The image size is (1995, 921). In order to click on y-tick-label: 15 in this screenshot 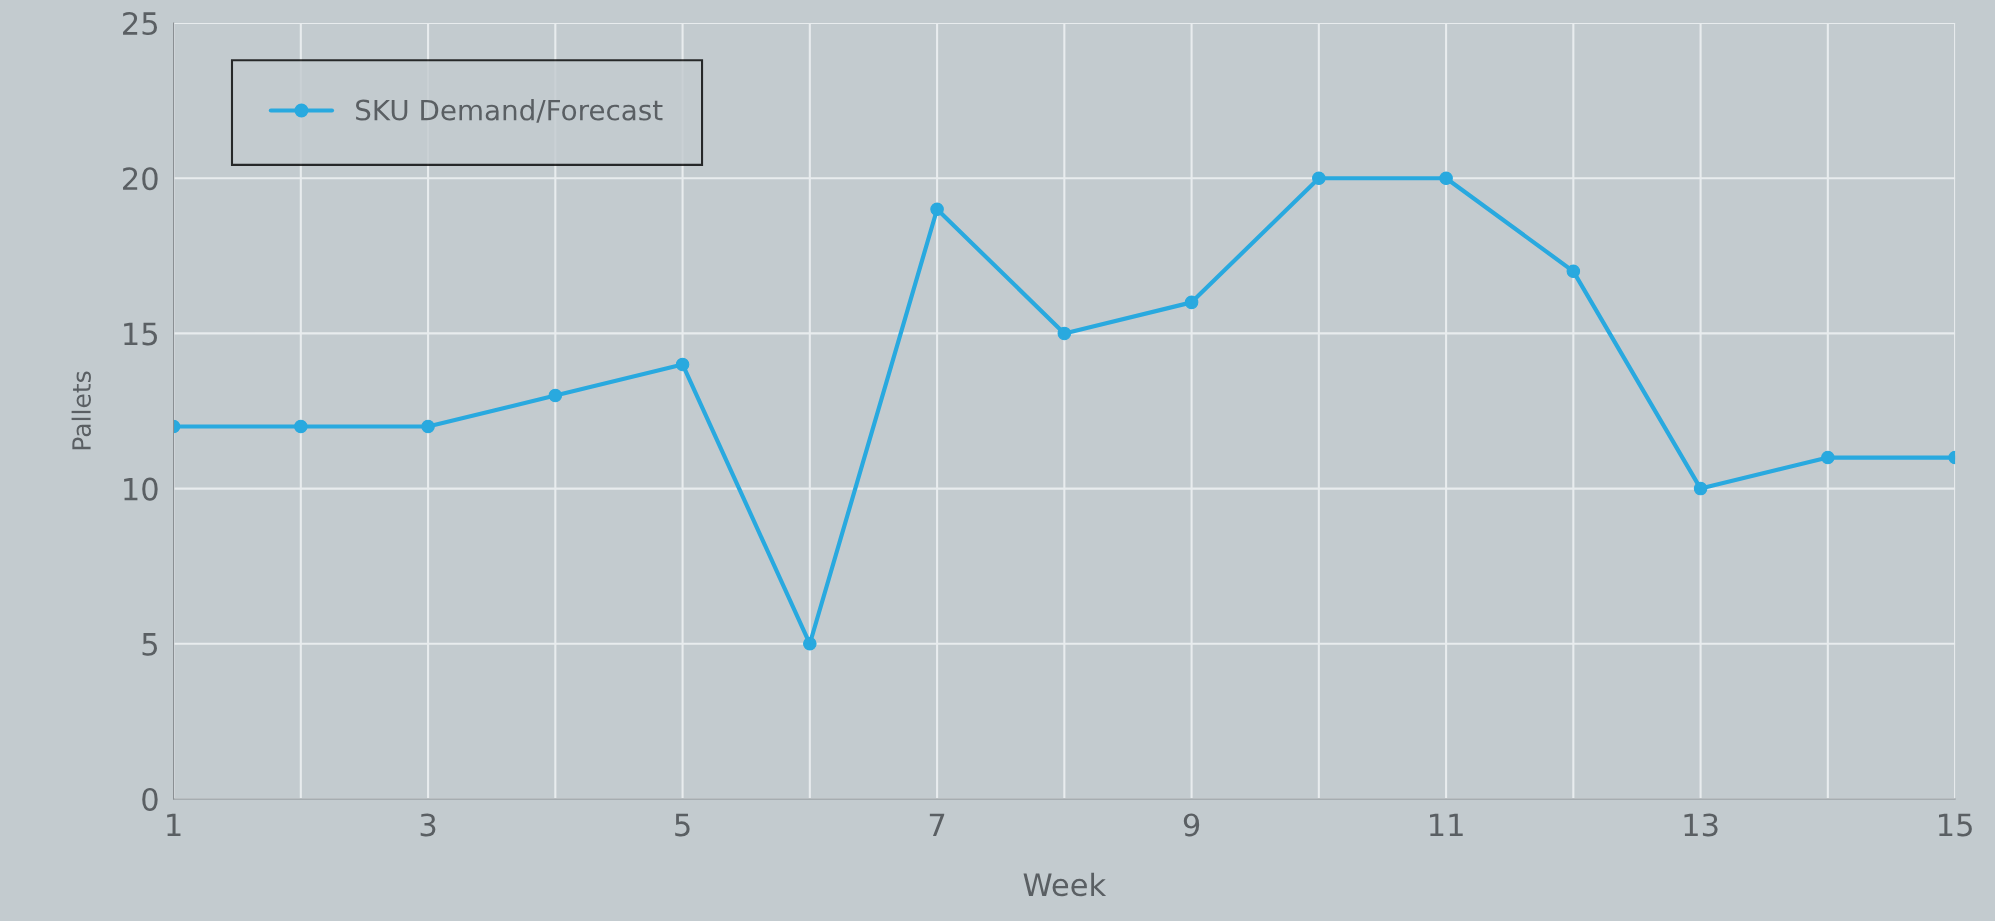, I will do `click(141, 334)`.